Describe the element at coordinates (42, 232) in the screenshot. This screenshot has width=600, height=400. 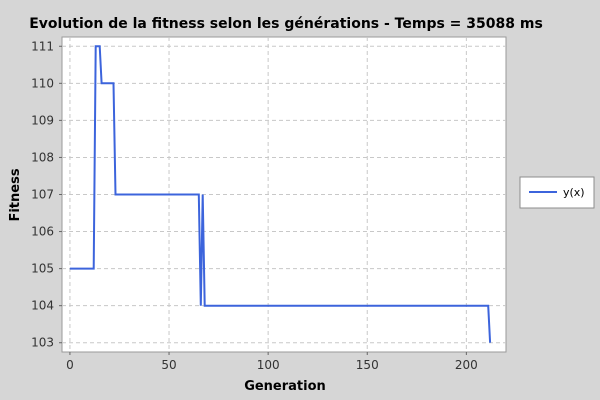
I see `y-tick-label: 106` at that location.